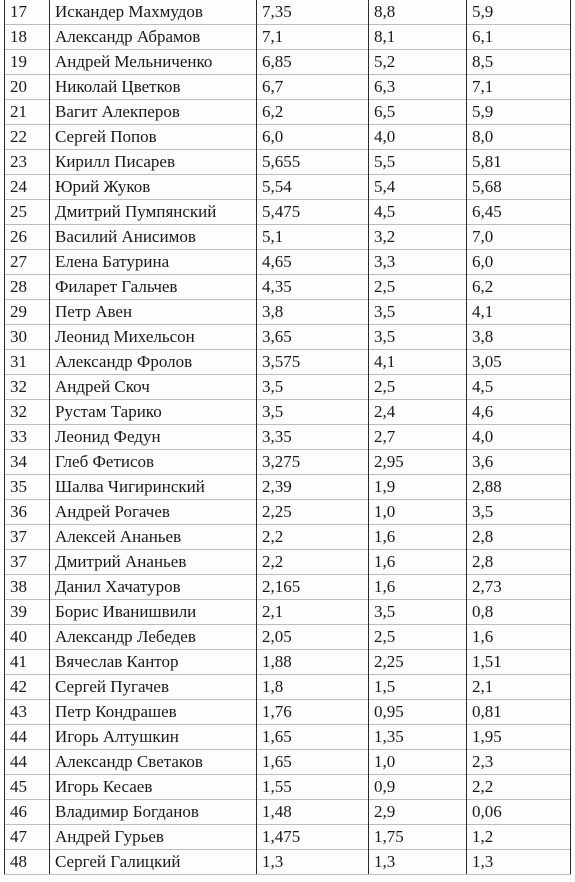 The height and width of the screenshot is (882, 575). What do you see at coordinates (417, 412) in the screenshot?
I see `value-cell-2: 2,4` at bounding box center [417, 412].